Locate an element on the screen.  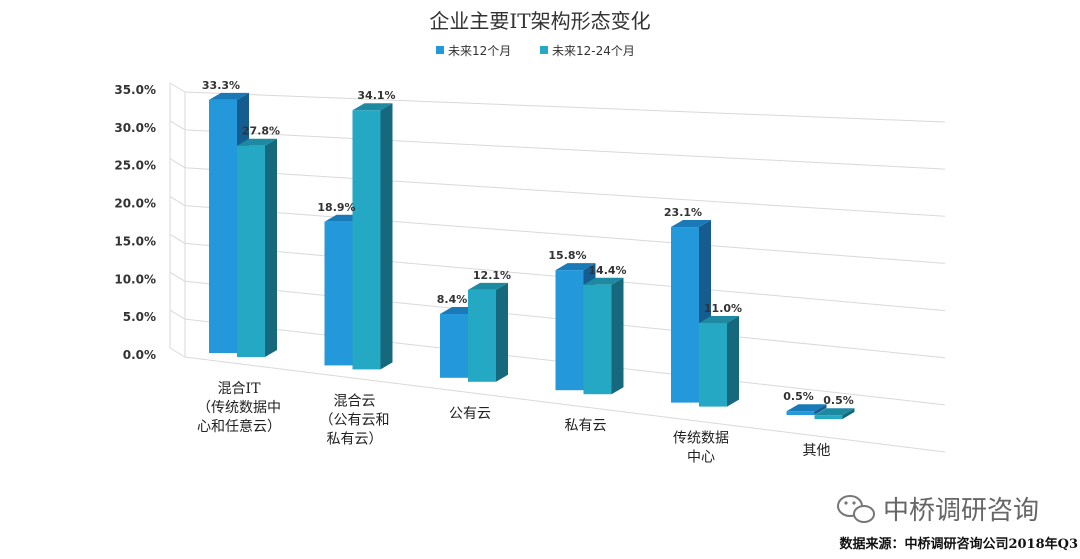
data-label-1-0: 33.3% is located at coordinates (221, 85).